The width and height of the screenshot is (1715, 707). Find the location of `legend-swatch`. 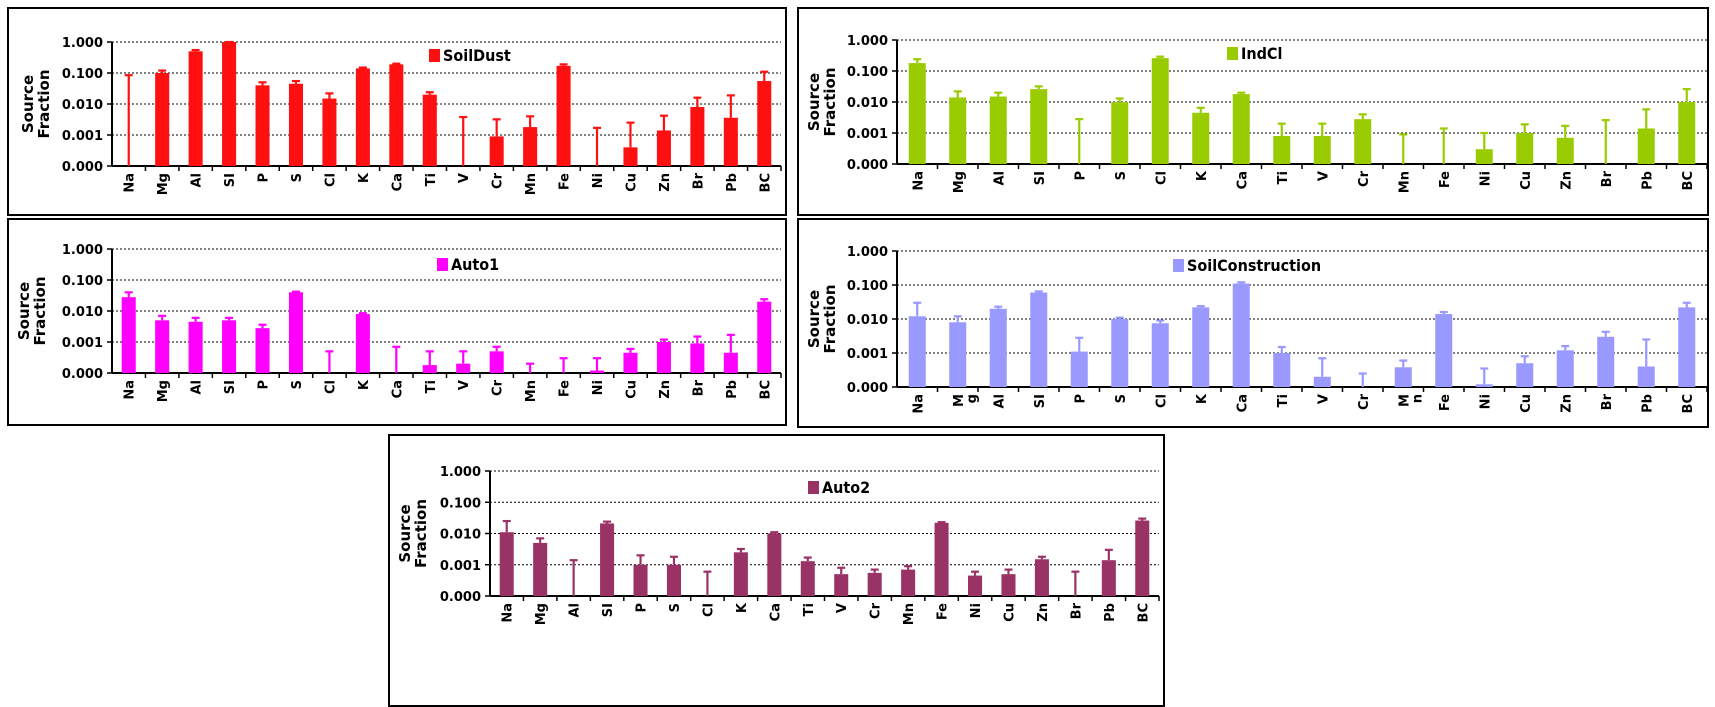

legend-swatch is located at coordinates (434, 55).